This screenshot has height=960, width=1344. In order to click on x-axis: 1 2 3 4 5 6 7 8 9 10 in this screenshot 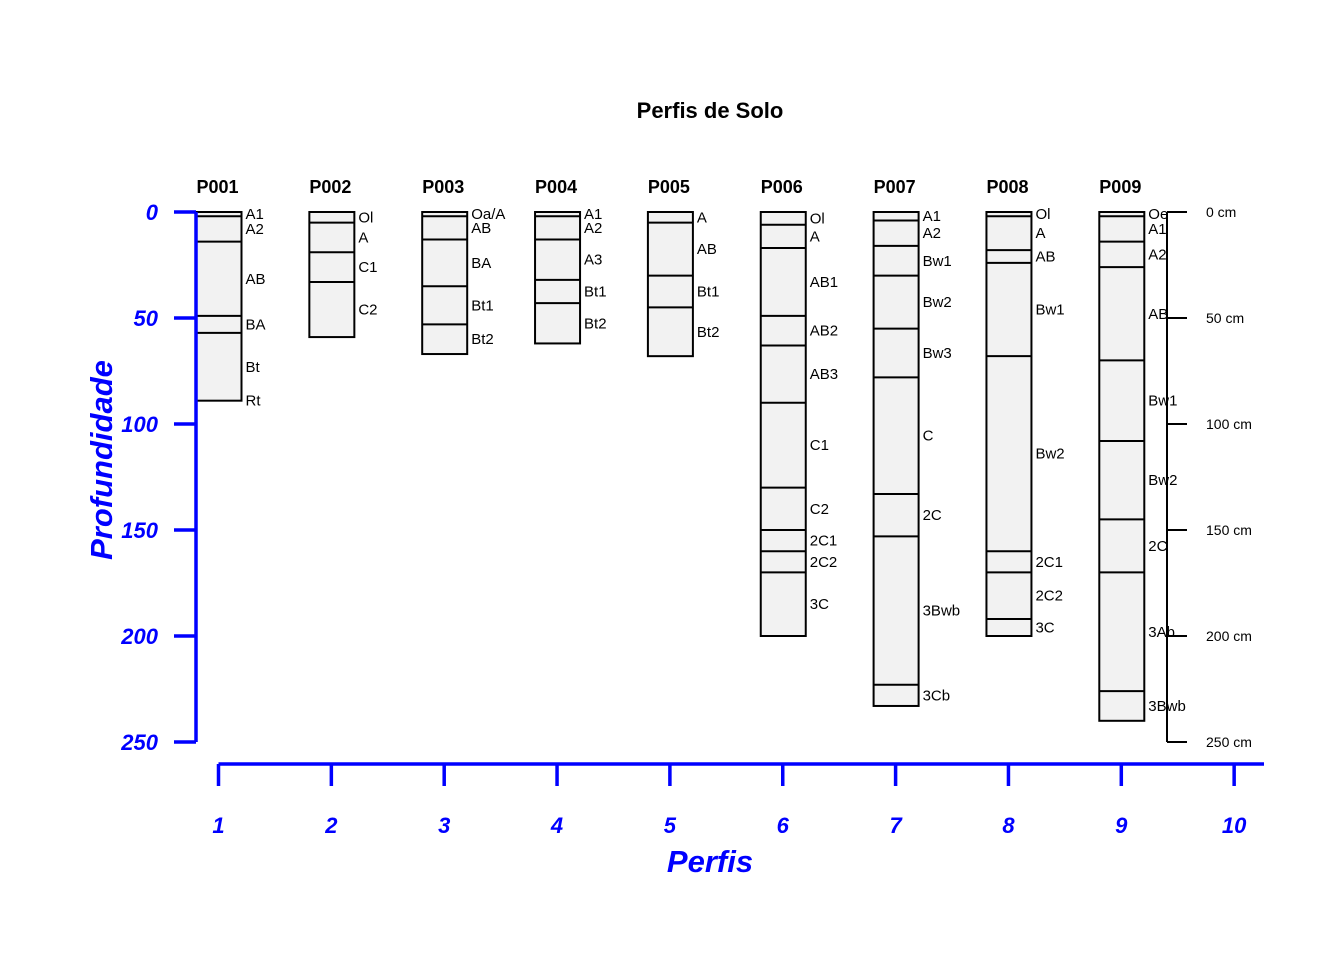, I will do `click(738, 800)`.